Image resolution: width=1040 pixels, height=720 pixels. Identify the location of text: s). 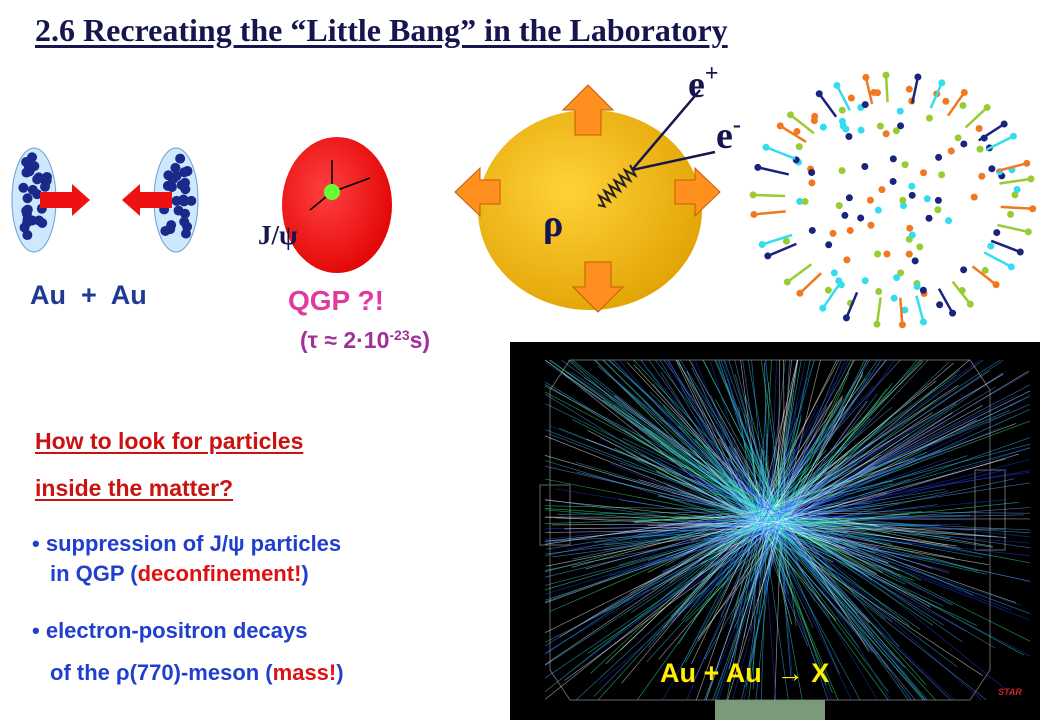
(420, 340).